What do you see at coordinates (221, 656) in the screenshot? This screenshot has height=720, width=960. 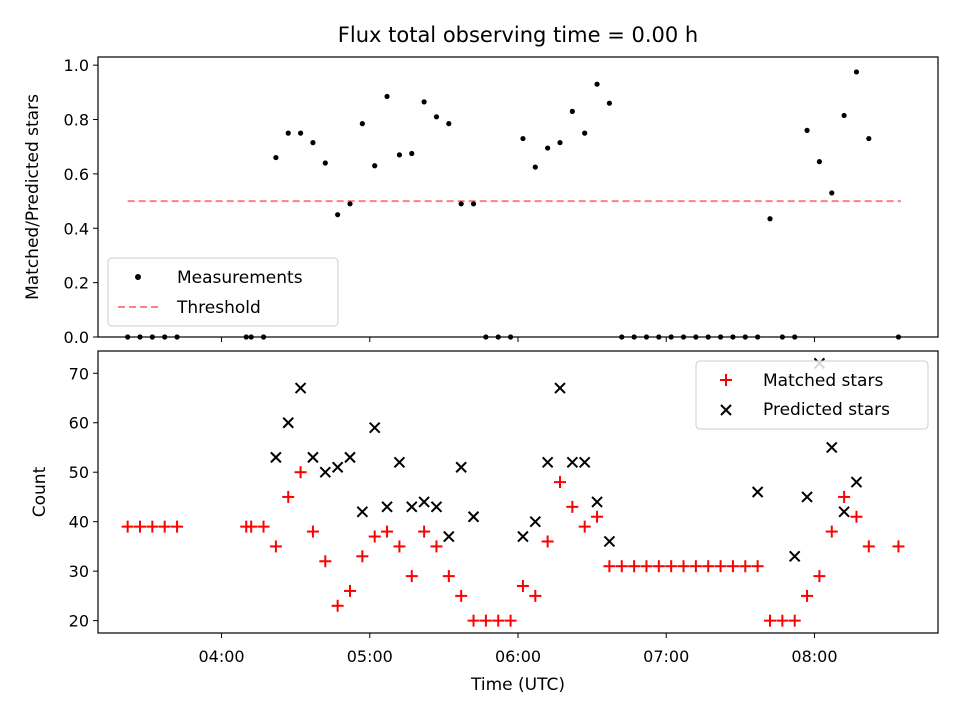 I see `x-tick-label: 04:00` at bounding box center [221, 656].